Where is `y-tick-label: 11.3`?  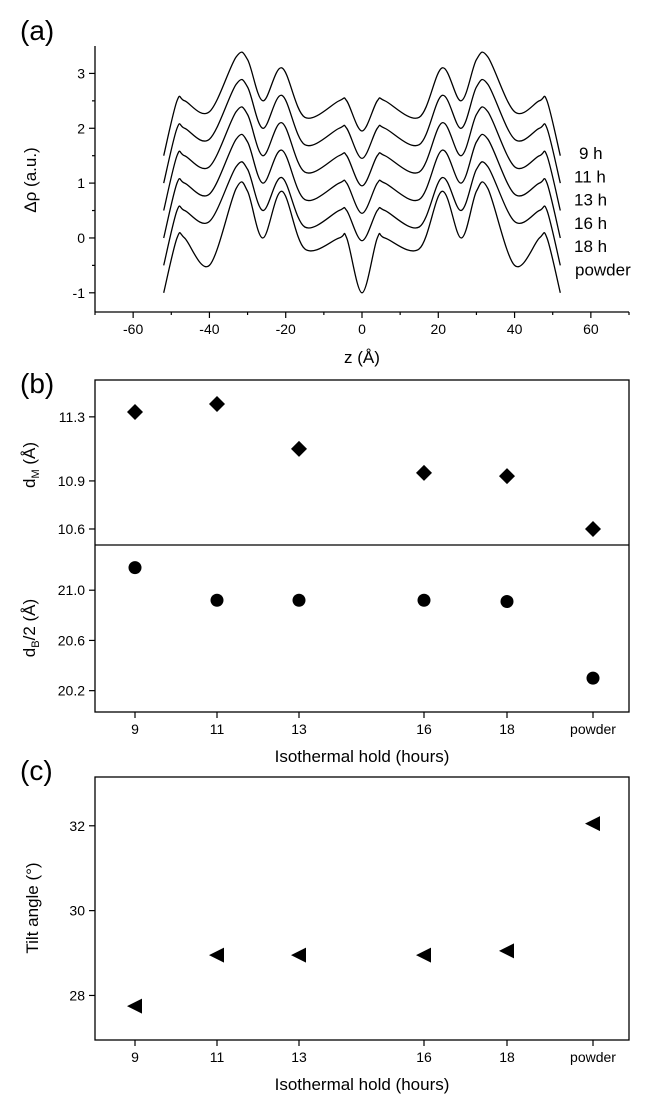
y-tick-label: 11.3 is located at coordinates (72, 417).